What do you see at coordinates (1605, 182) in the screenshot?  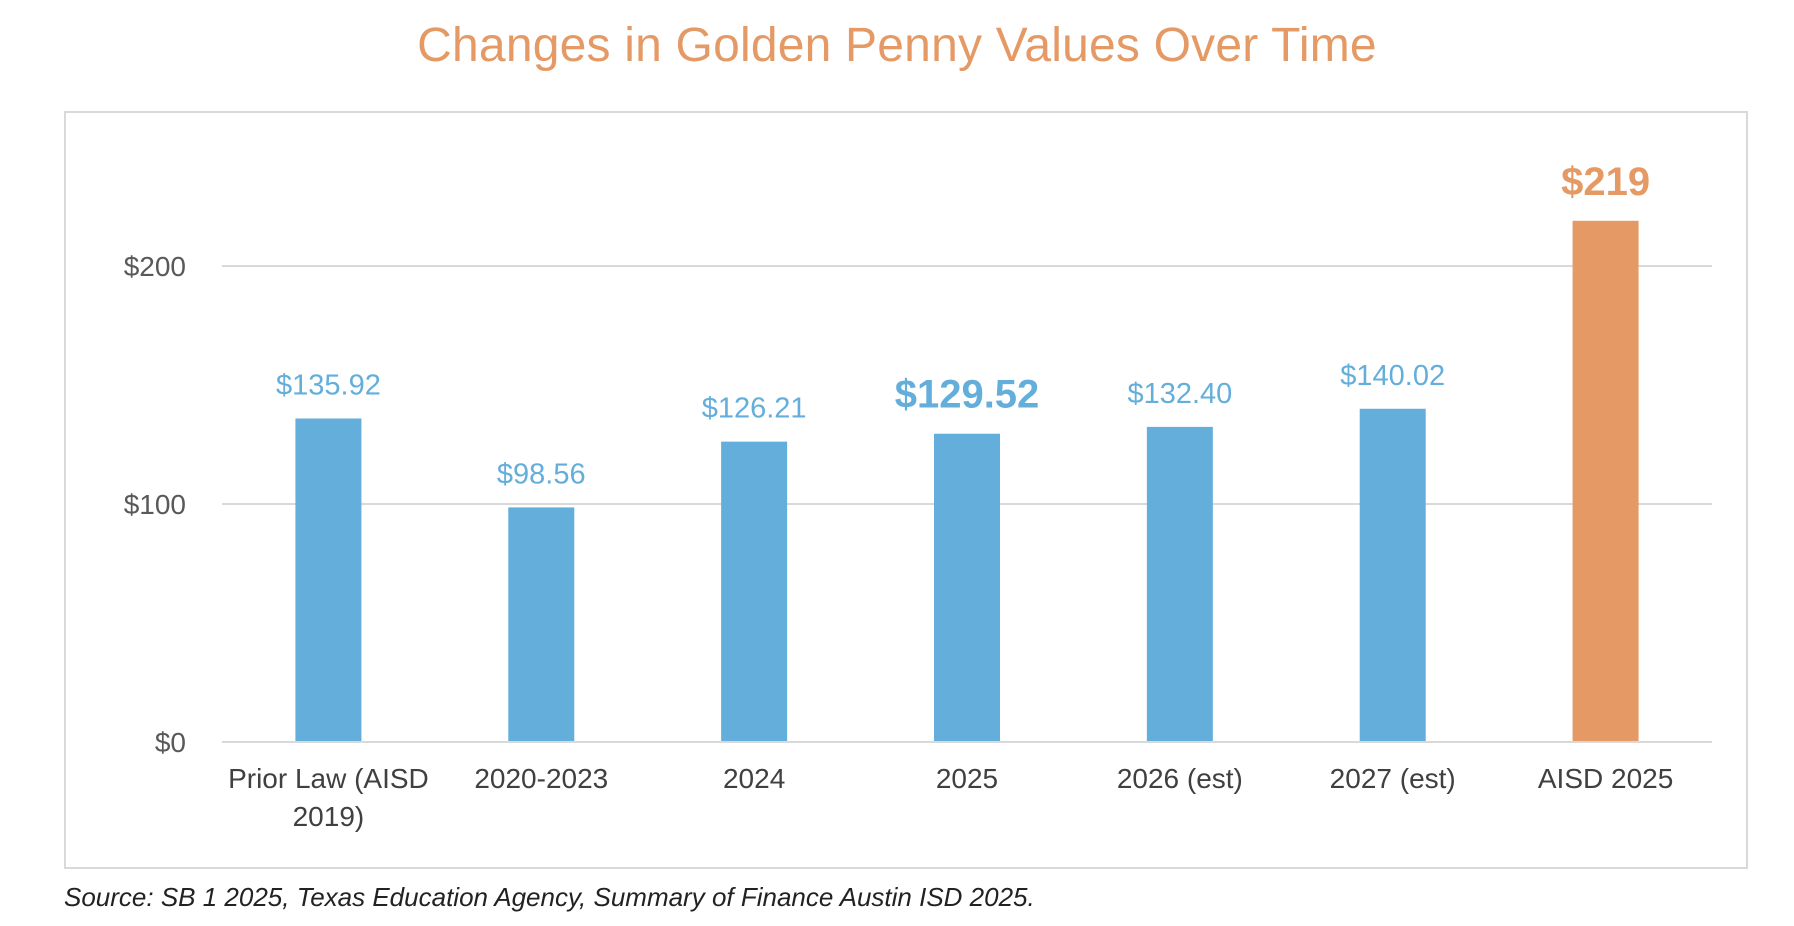 I see `data-label: $219` at bounding box center [1605, 182].